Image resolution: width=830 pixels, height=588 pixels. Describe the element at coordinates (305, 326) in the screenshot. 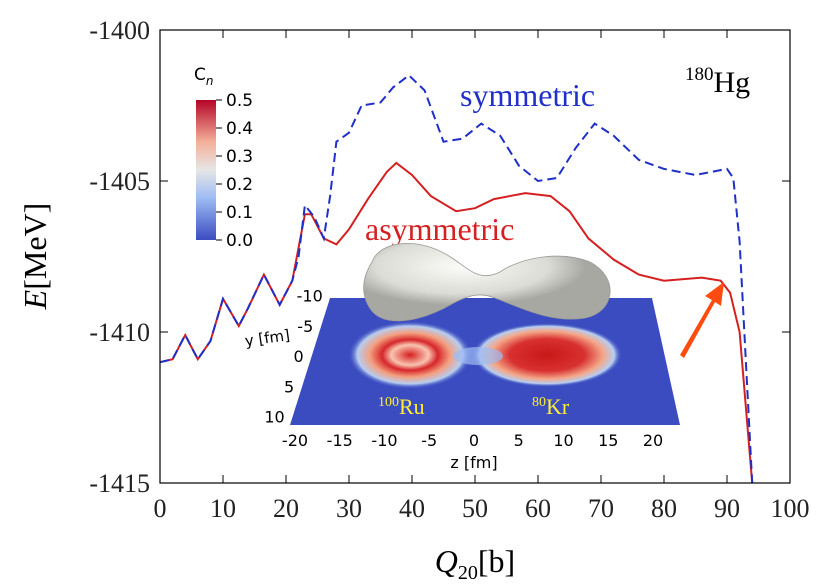

I see `y-tick-label: -5` at that location.